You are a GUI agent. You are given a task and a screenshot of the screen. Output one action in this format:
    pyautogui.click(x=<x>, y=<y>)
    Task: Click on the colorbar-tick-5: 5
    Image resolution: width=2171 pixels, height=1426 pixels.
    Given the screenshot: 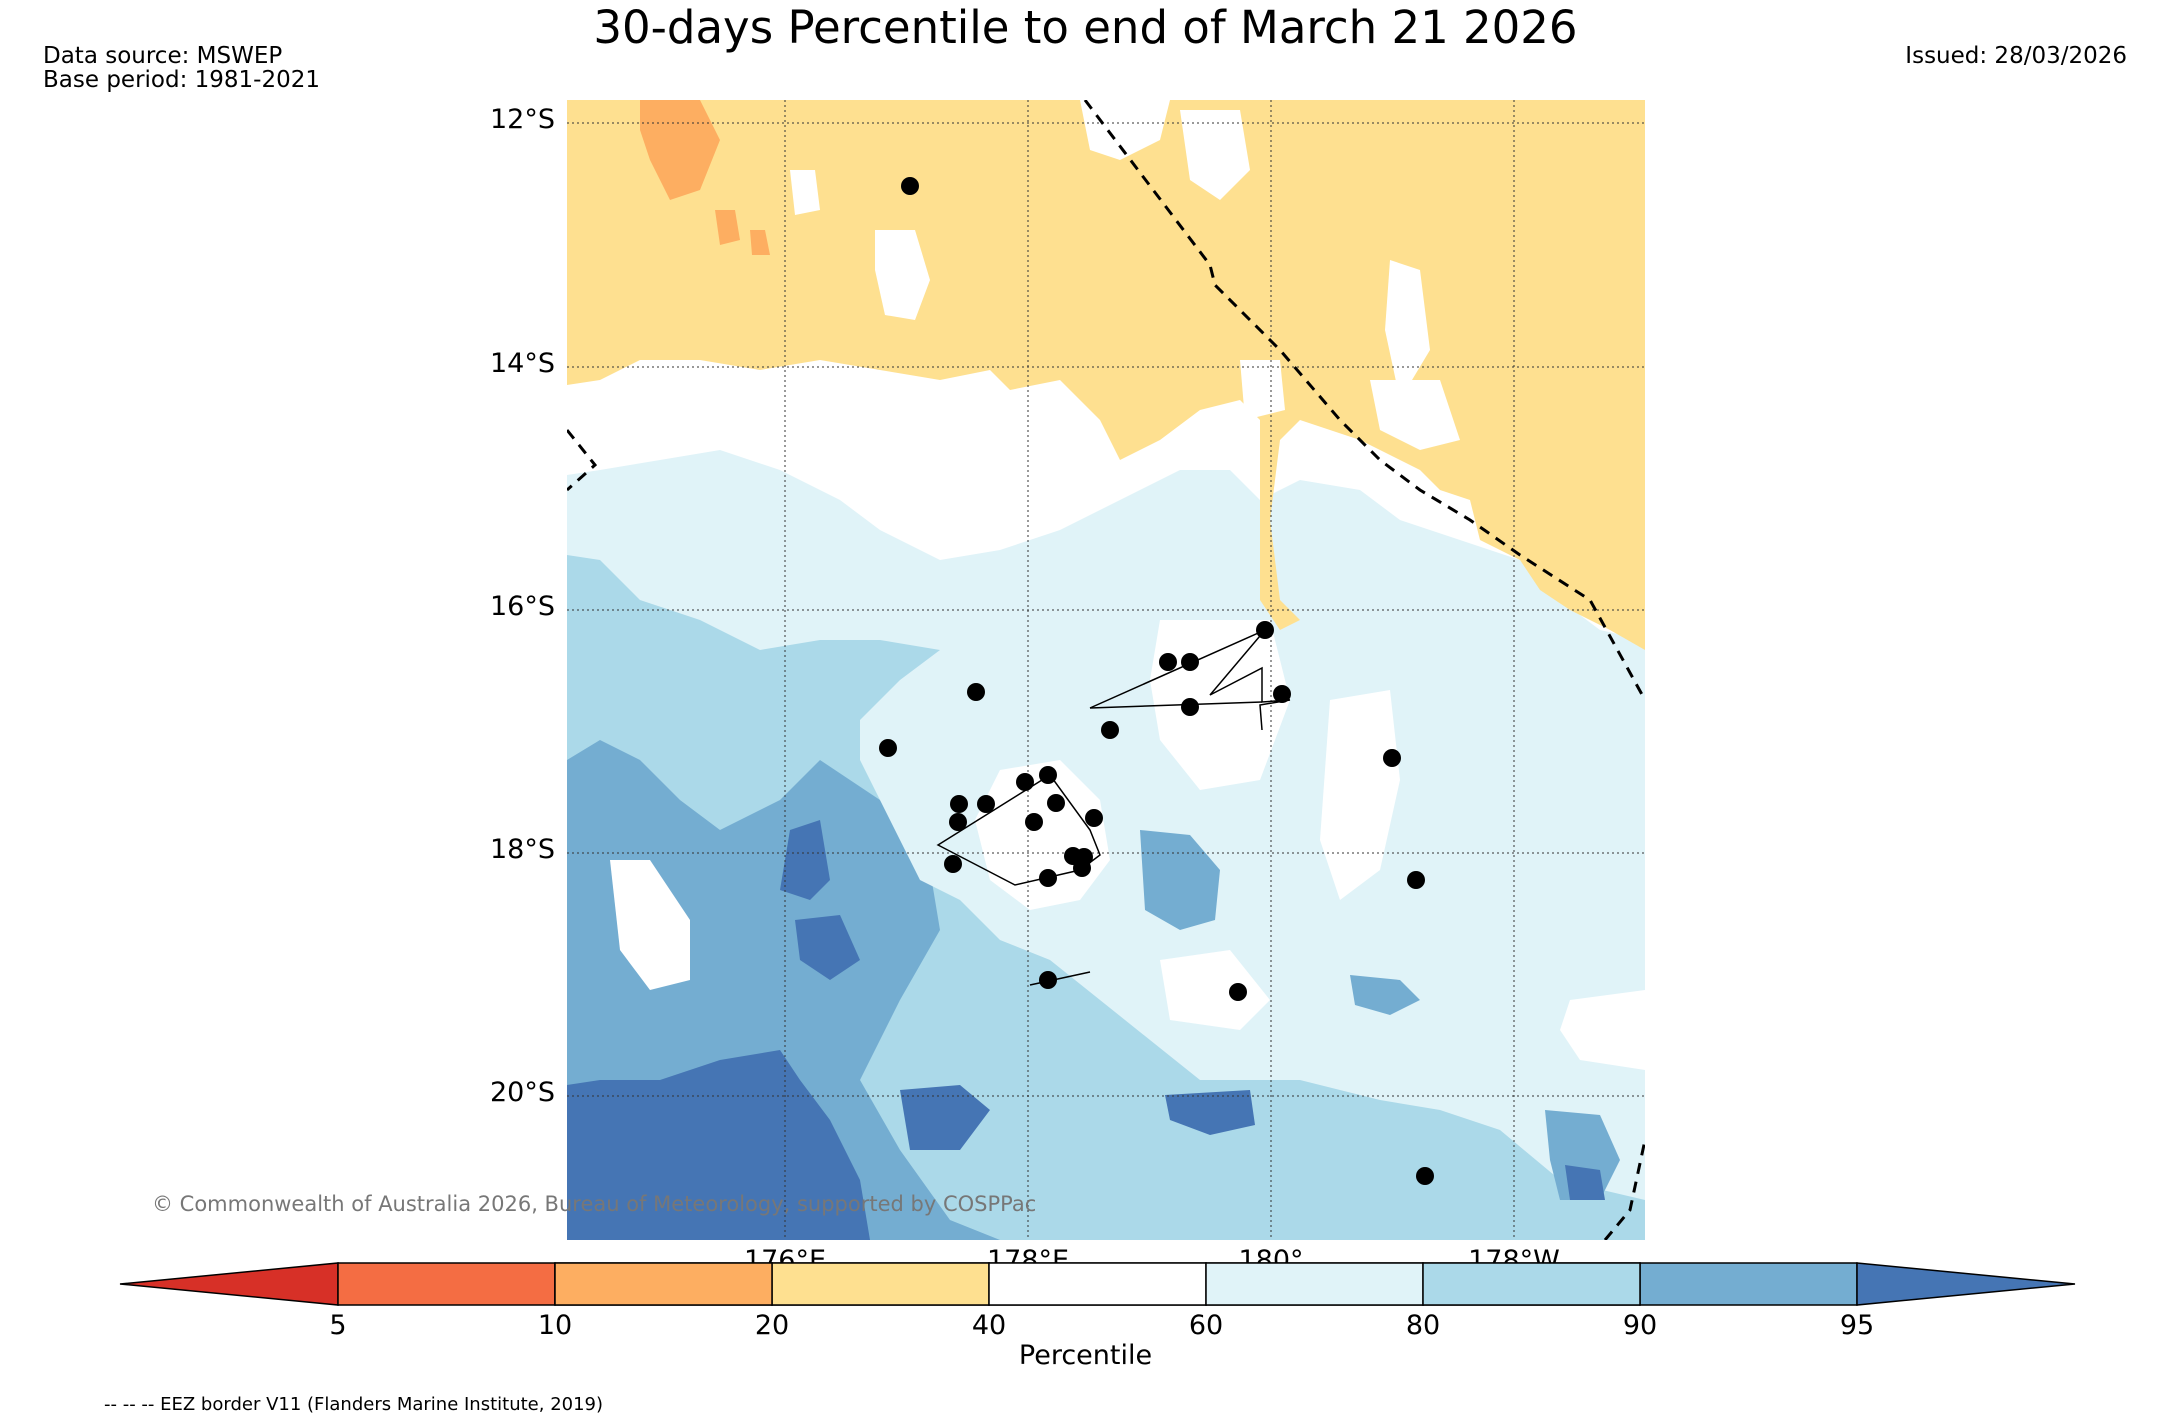 What is the action you would take?
    pyautogui.click(x=338, y=1325)
    